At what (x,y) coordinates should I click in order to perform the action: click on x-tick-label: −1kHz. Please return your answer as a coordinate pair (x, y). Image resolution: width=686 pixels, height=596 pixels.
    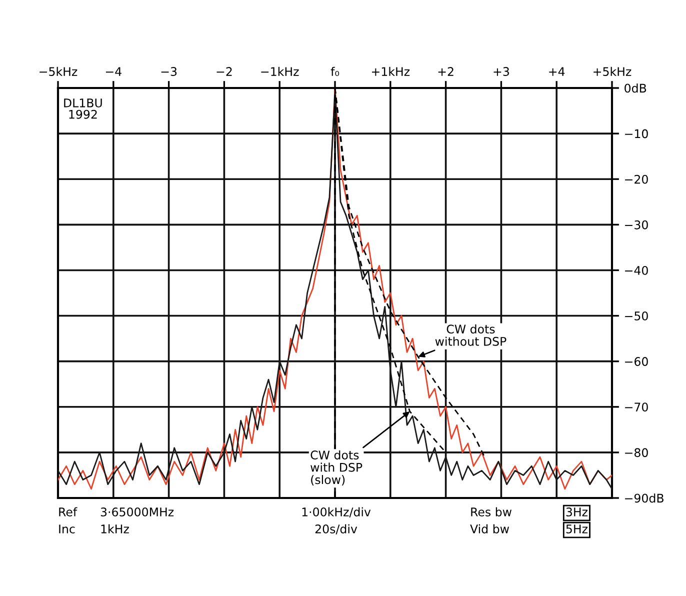
    Looking at the image, I should click on (280, 71).